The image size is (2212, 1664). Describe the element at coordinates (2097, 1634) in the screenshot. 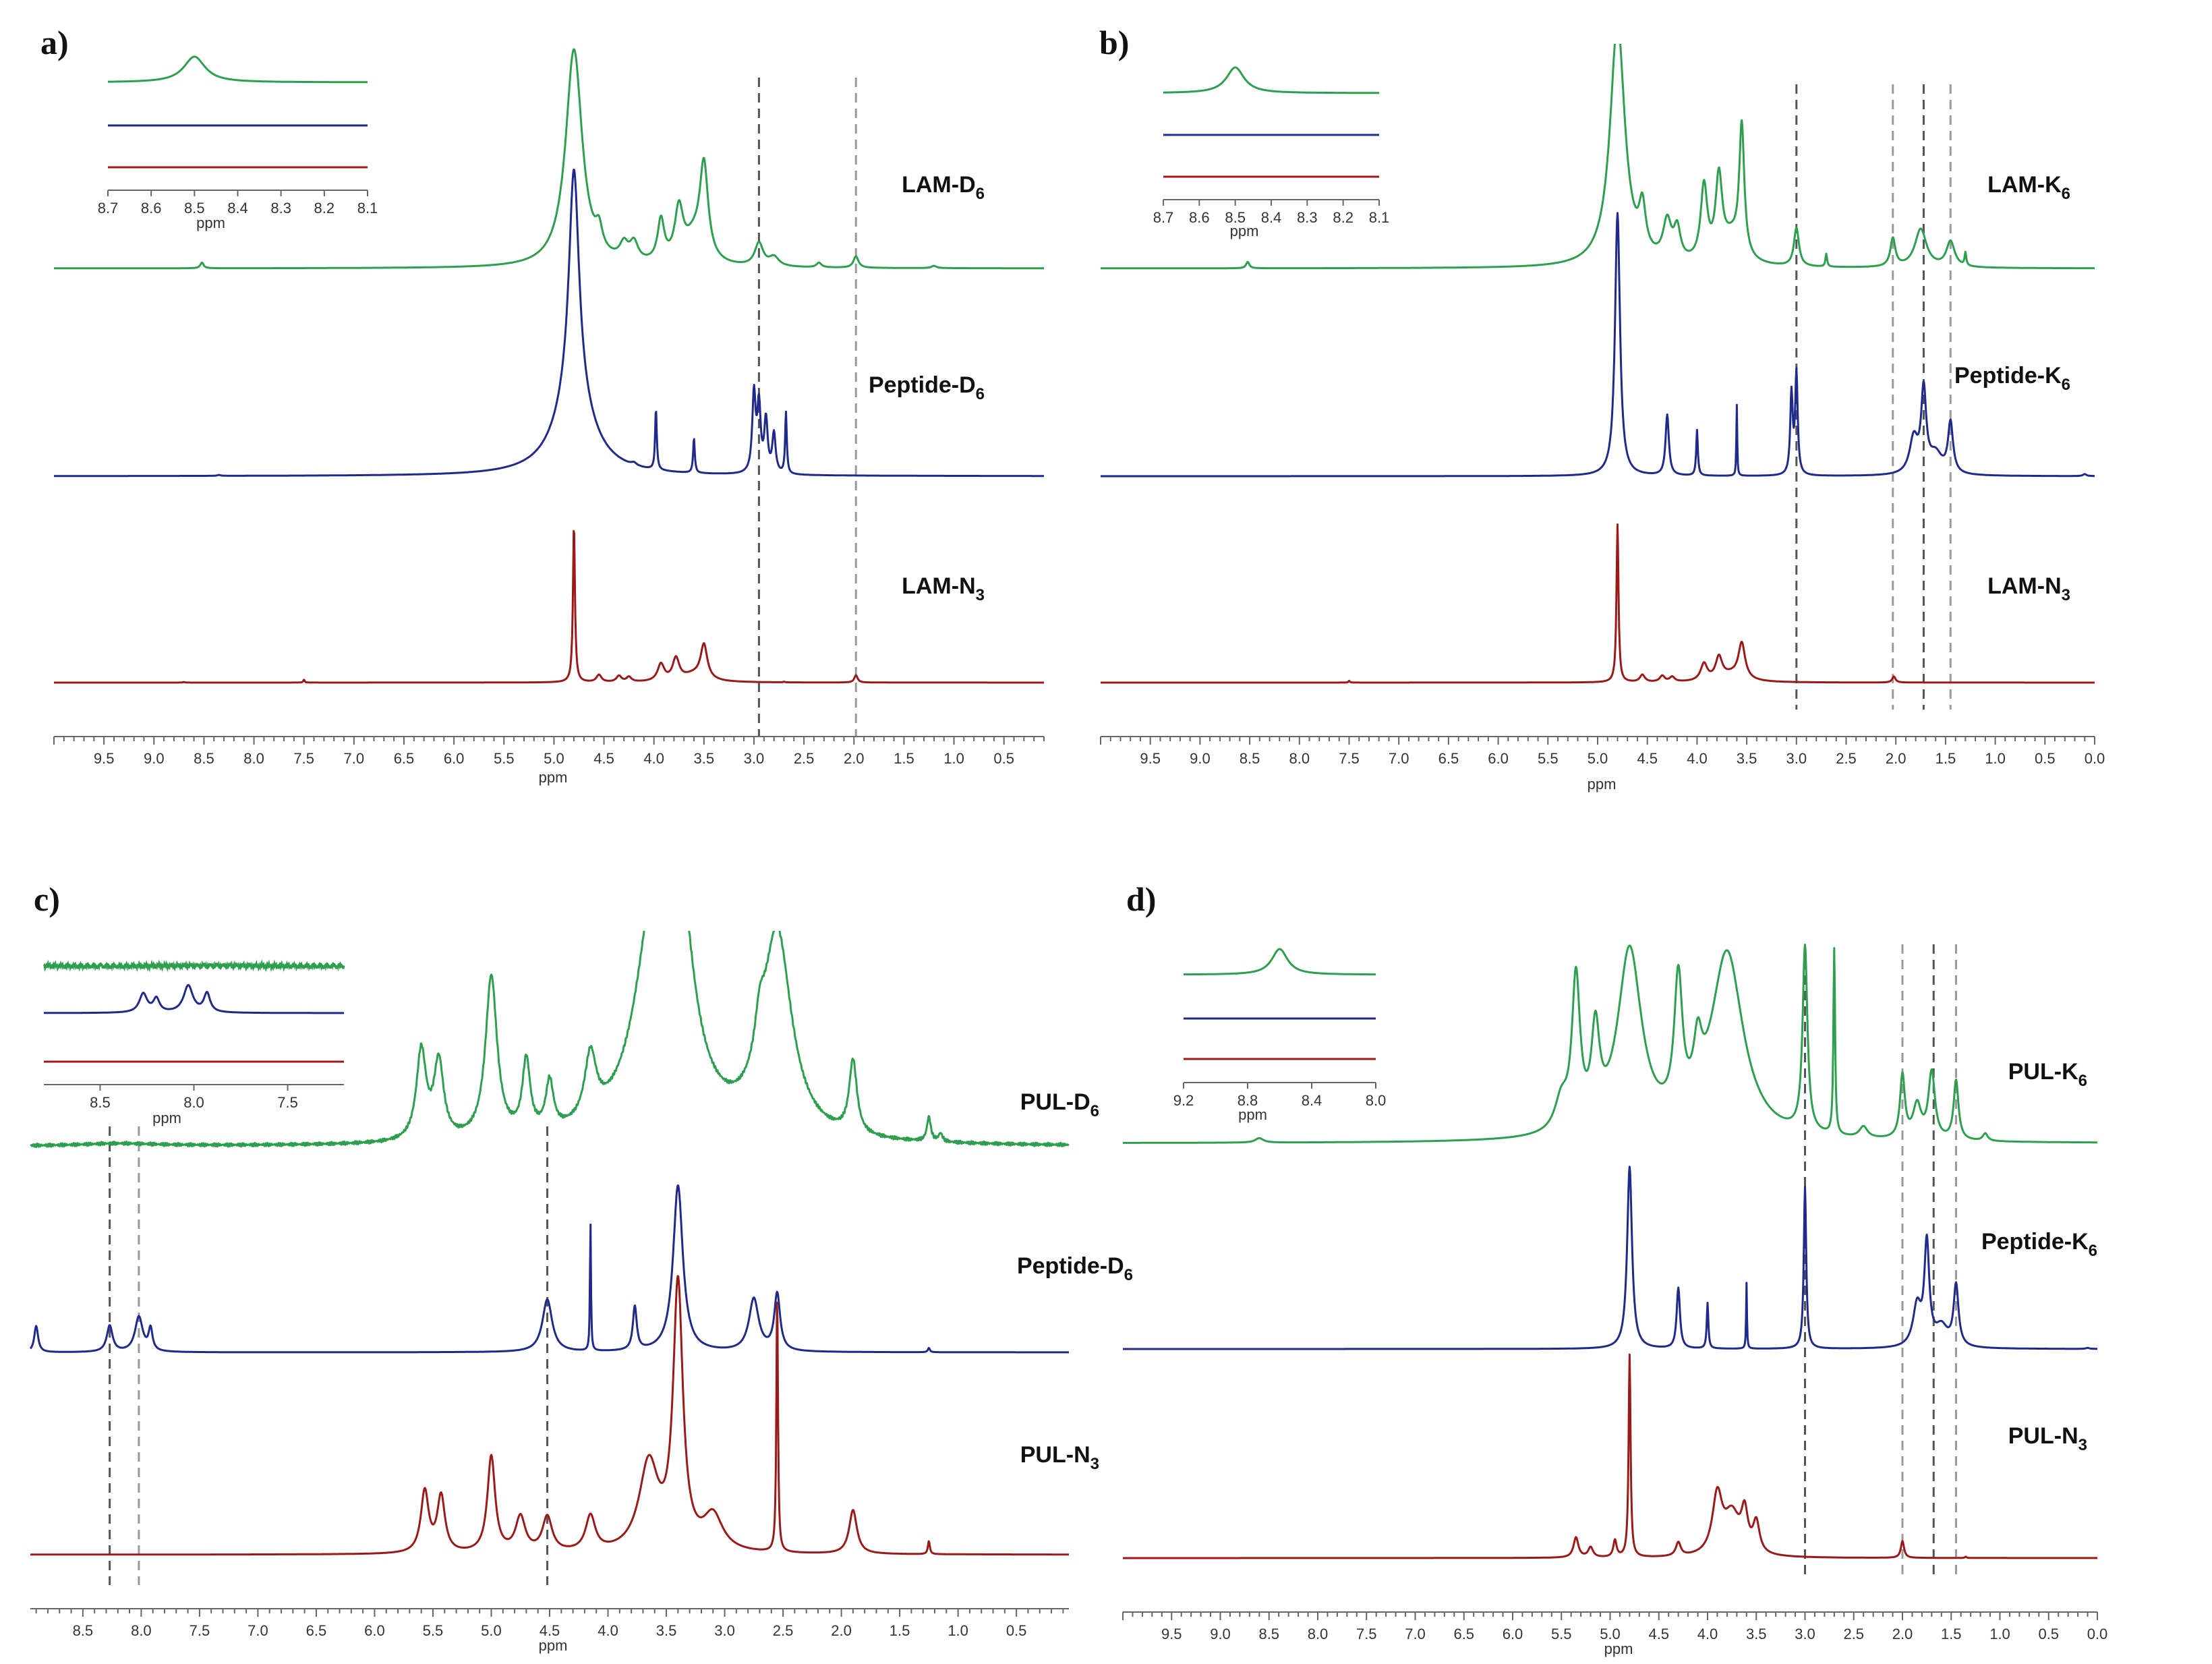

I see `x-tick-label: 0.0` at that location.